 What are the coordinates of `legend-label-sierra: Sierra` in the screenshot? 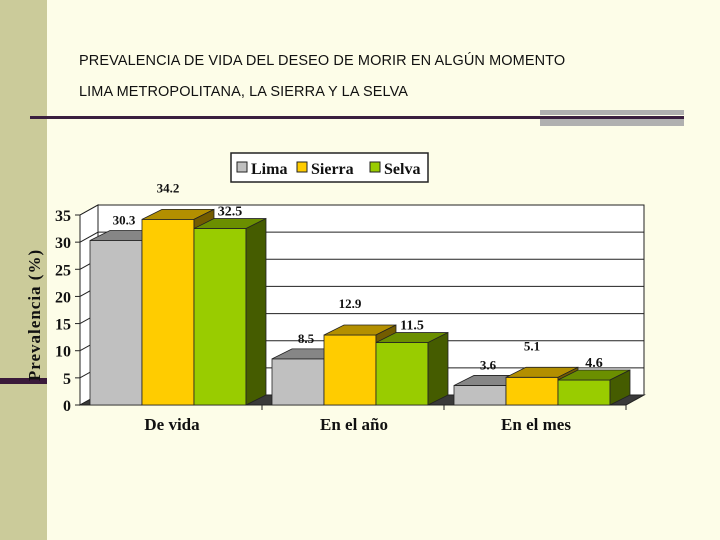 It's located at (332, 169).